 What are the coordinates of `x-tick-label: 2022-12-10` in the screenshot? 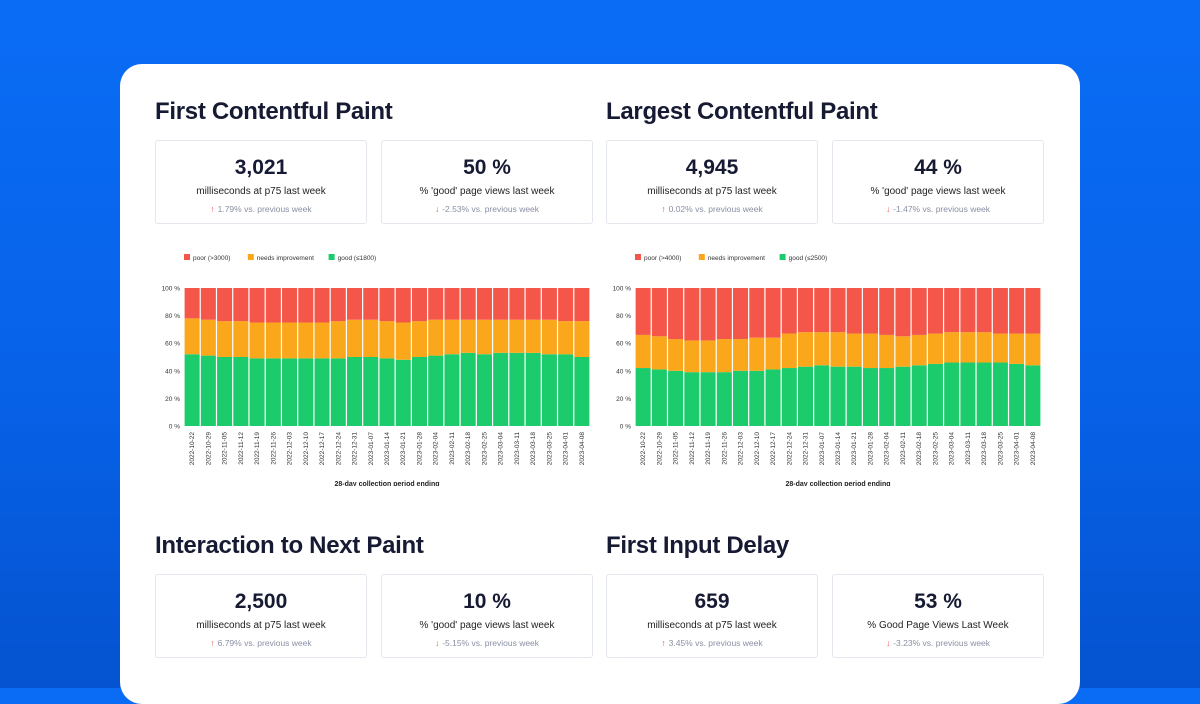 It's located at (757, 449).